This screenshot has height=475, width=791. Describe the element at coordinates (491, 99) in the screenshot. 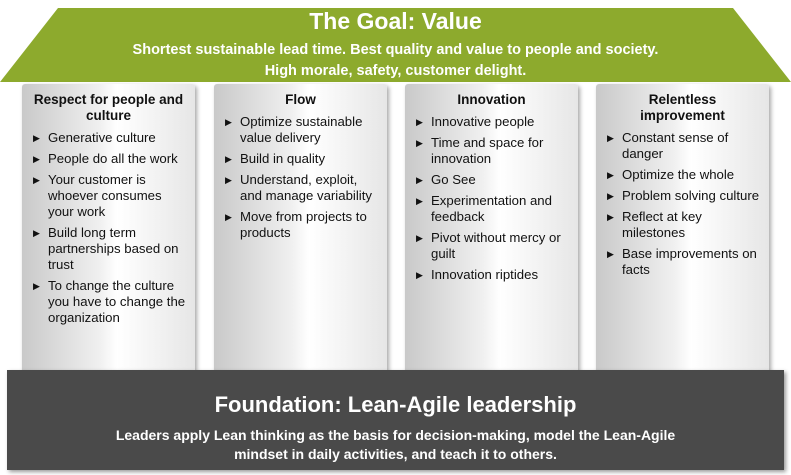

I see `pillar-title: Innovation` at that location.